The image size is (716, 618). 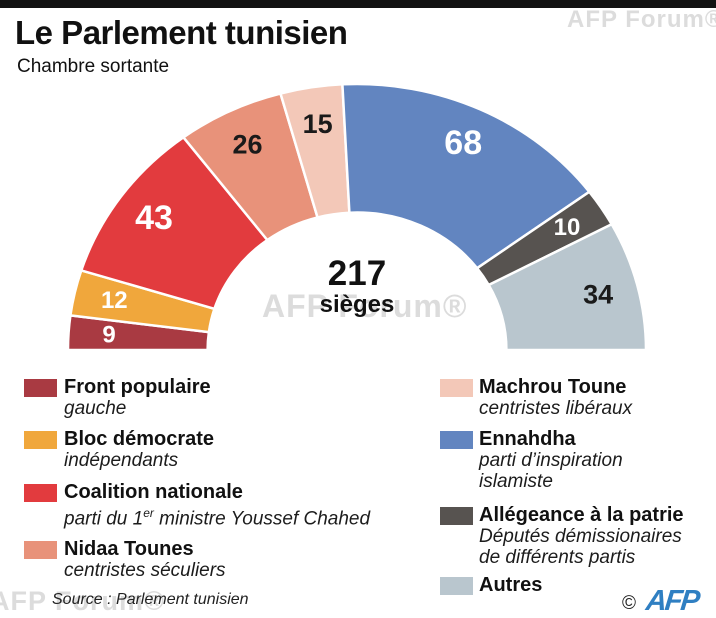 What do you see at coordinates (154, 218) in the screenshot?
I see `seat-count-label: 43` at bounding box center [154, 218].